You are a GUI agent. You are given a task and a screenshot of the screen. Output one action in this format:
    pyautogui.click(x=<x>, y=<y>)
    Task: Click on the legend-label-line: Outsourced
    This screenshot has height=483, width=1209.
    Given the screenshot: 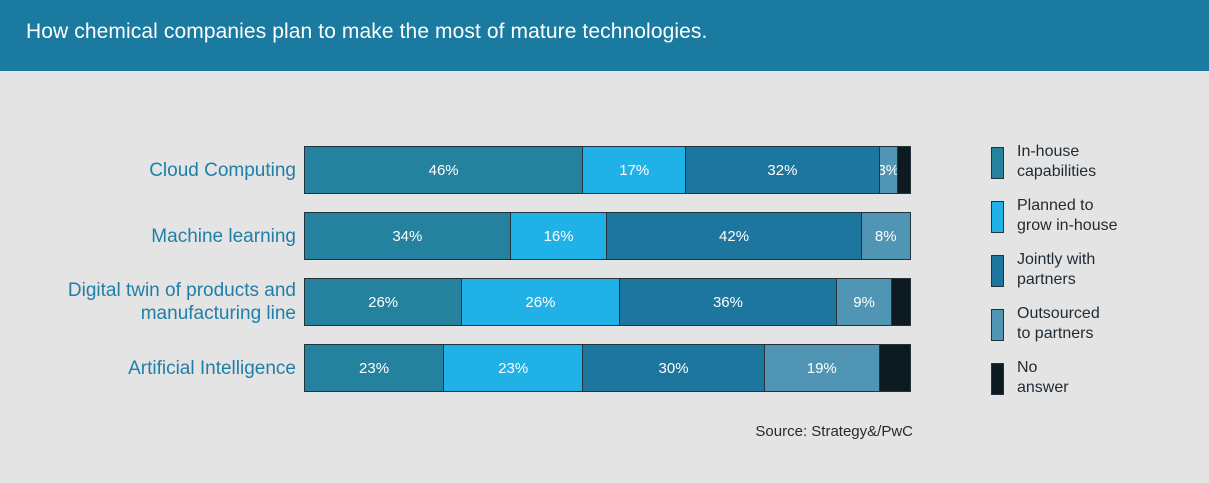 What is the action you would take?
    pyautogui.click(x=1058, y=313)
    